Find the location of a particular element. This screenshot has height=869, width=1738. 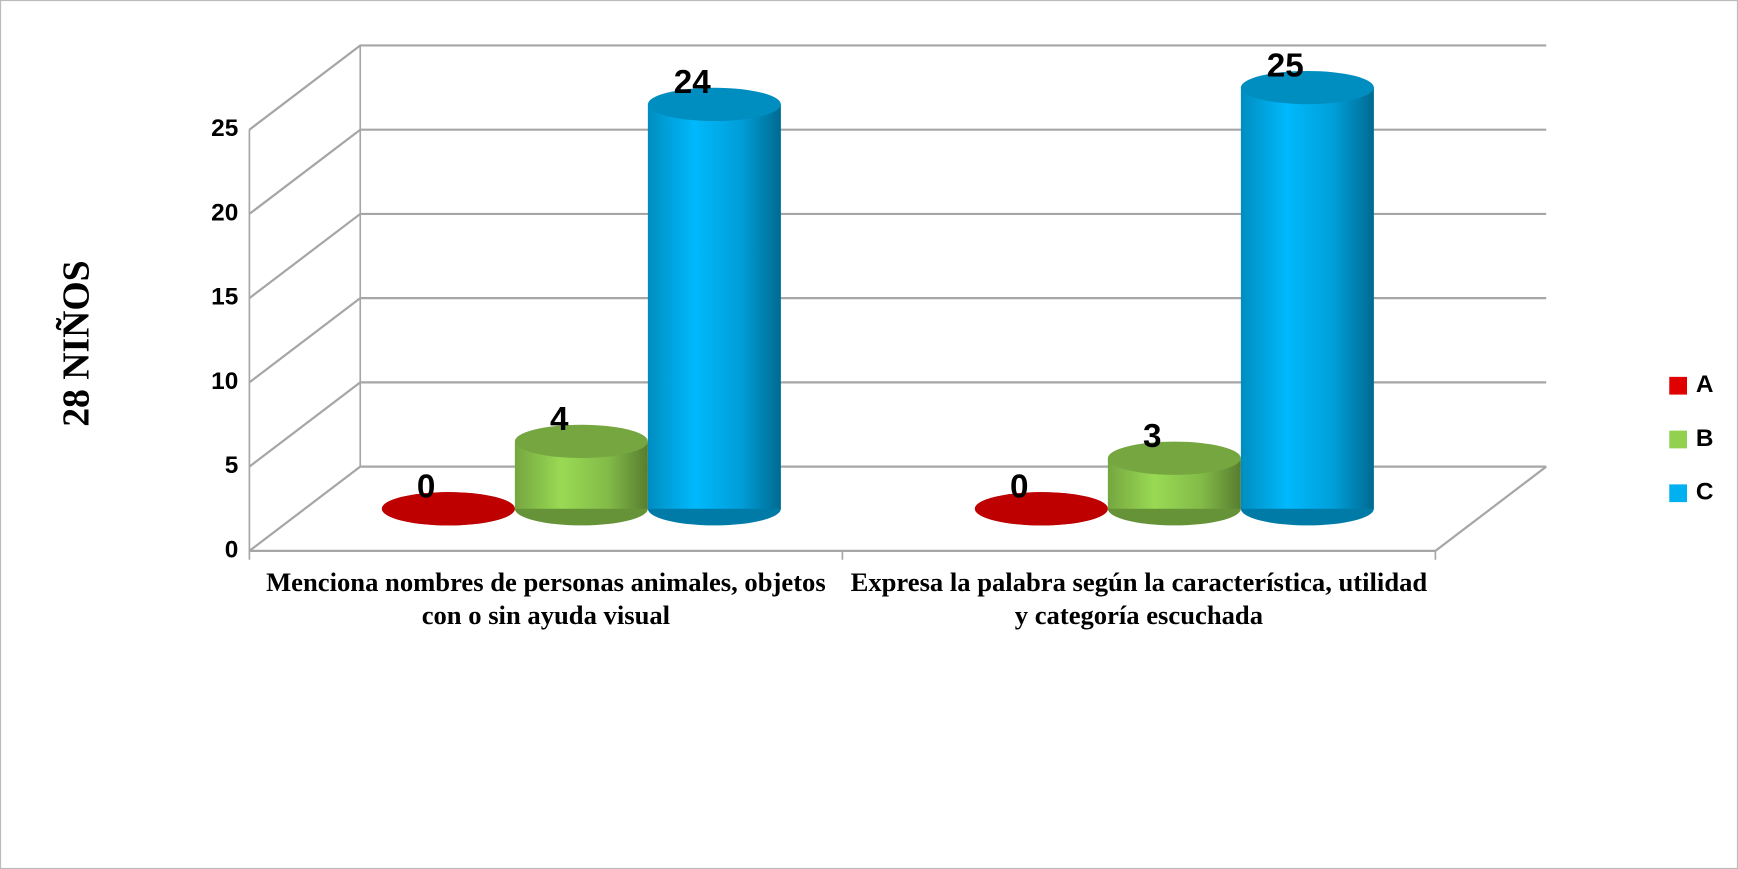

y-tick-label: 0 is located at coordinates (232, 549).